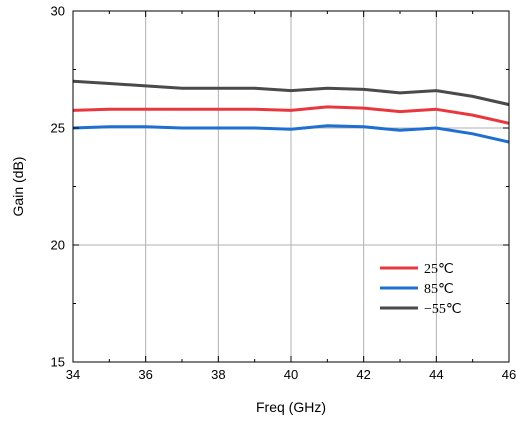 Image resolution: width=519 pixels, height=423 pixels. What do you see at coordinates (291, 374) in the screenshot?
I see `x-tick-label: 40` at bounding box center [291, 374].